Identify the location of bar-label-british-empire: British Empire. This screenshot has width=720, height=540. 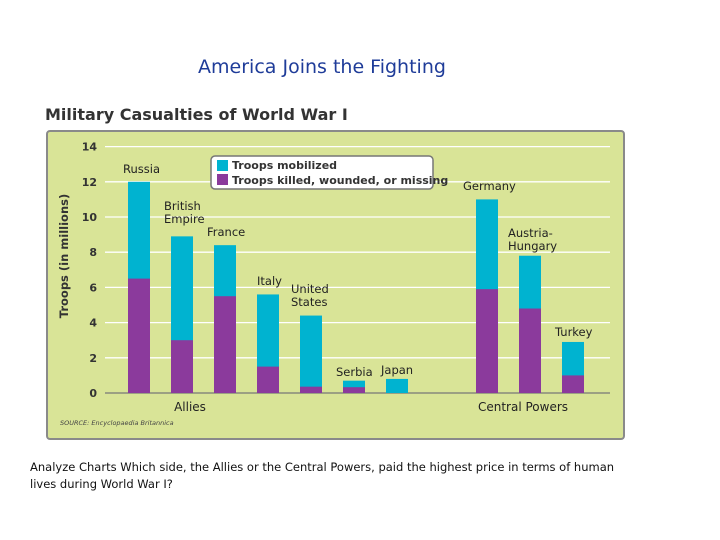
(184, 212).